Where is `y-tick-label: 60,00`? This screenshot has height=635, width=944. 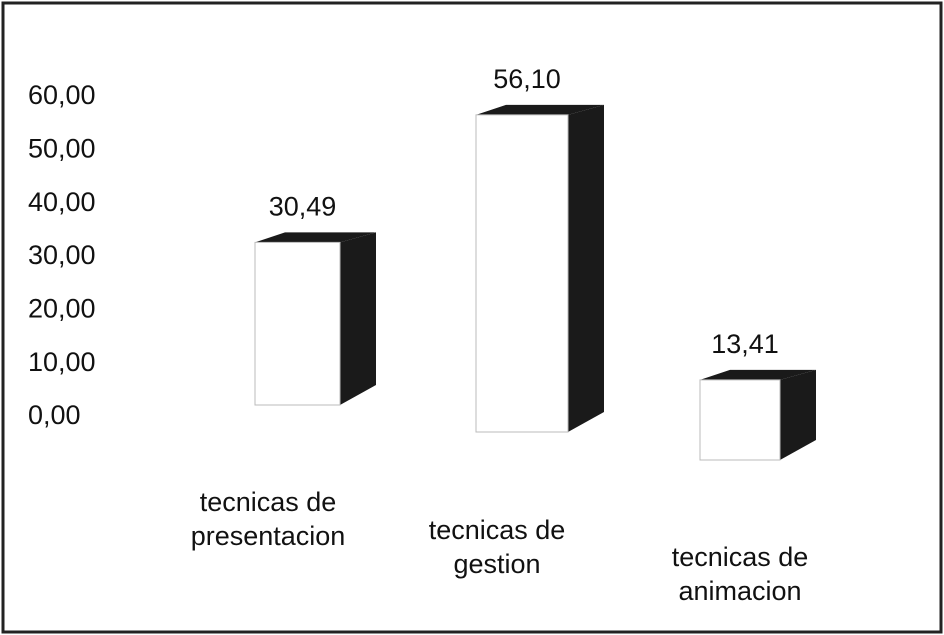
y-tick-label: 60,00 is located at coordinates (62, 95).